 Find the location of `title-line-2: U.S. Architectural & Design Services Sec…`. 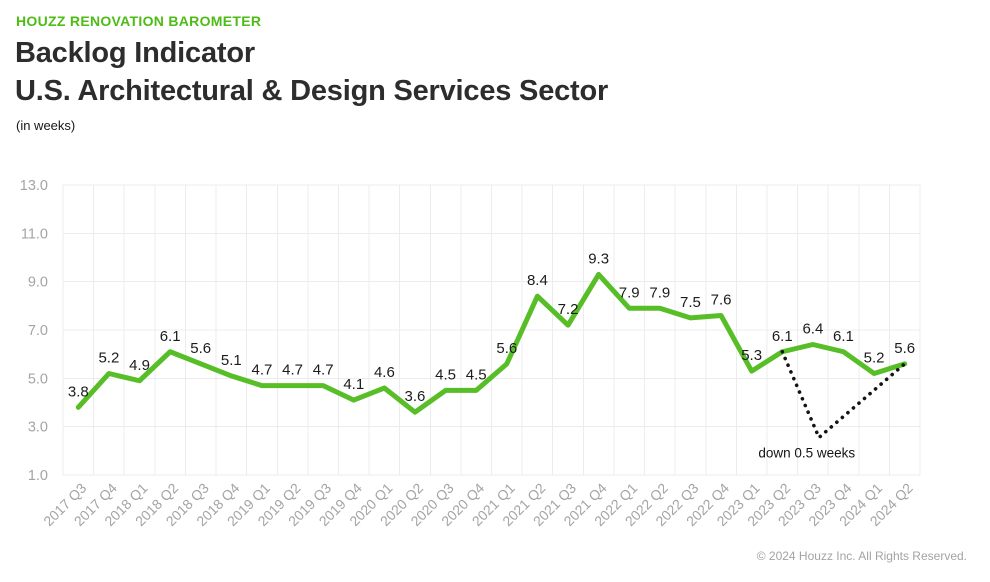

title-line-2: U.S. Architectural & Design Services Sec… is located at coordinates (312, 91).